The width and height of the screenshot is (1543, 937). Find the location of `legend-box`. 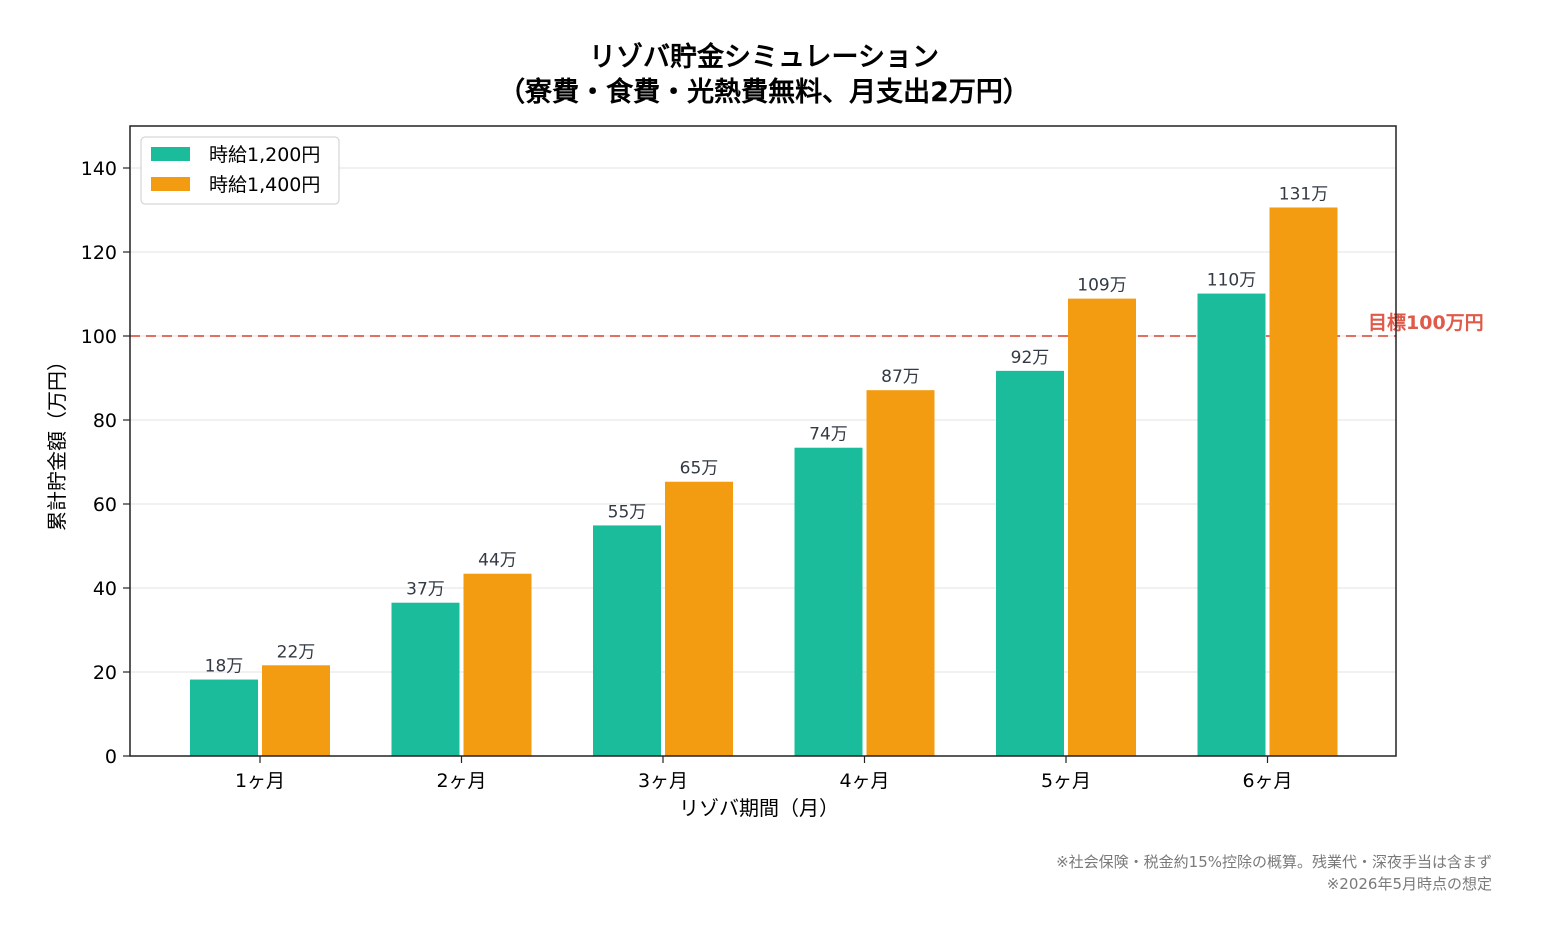

legend-box is located at coordinates (240, 170).